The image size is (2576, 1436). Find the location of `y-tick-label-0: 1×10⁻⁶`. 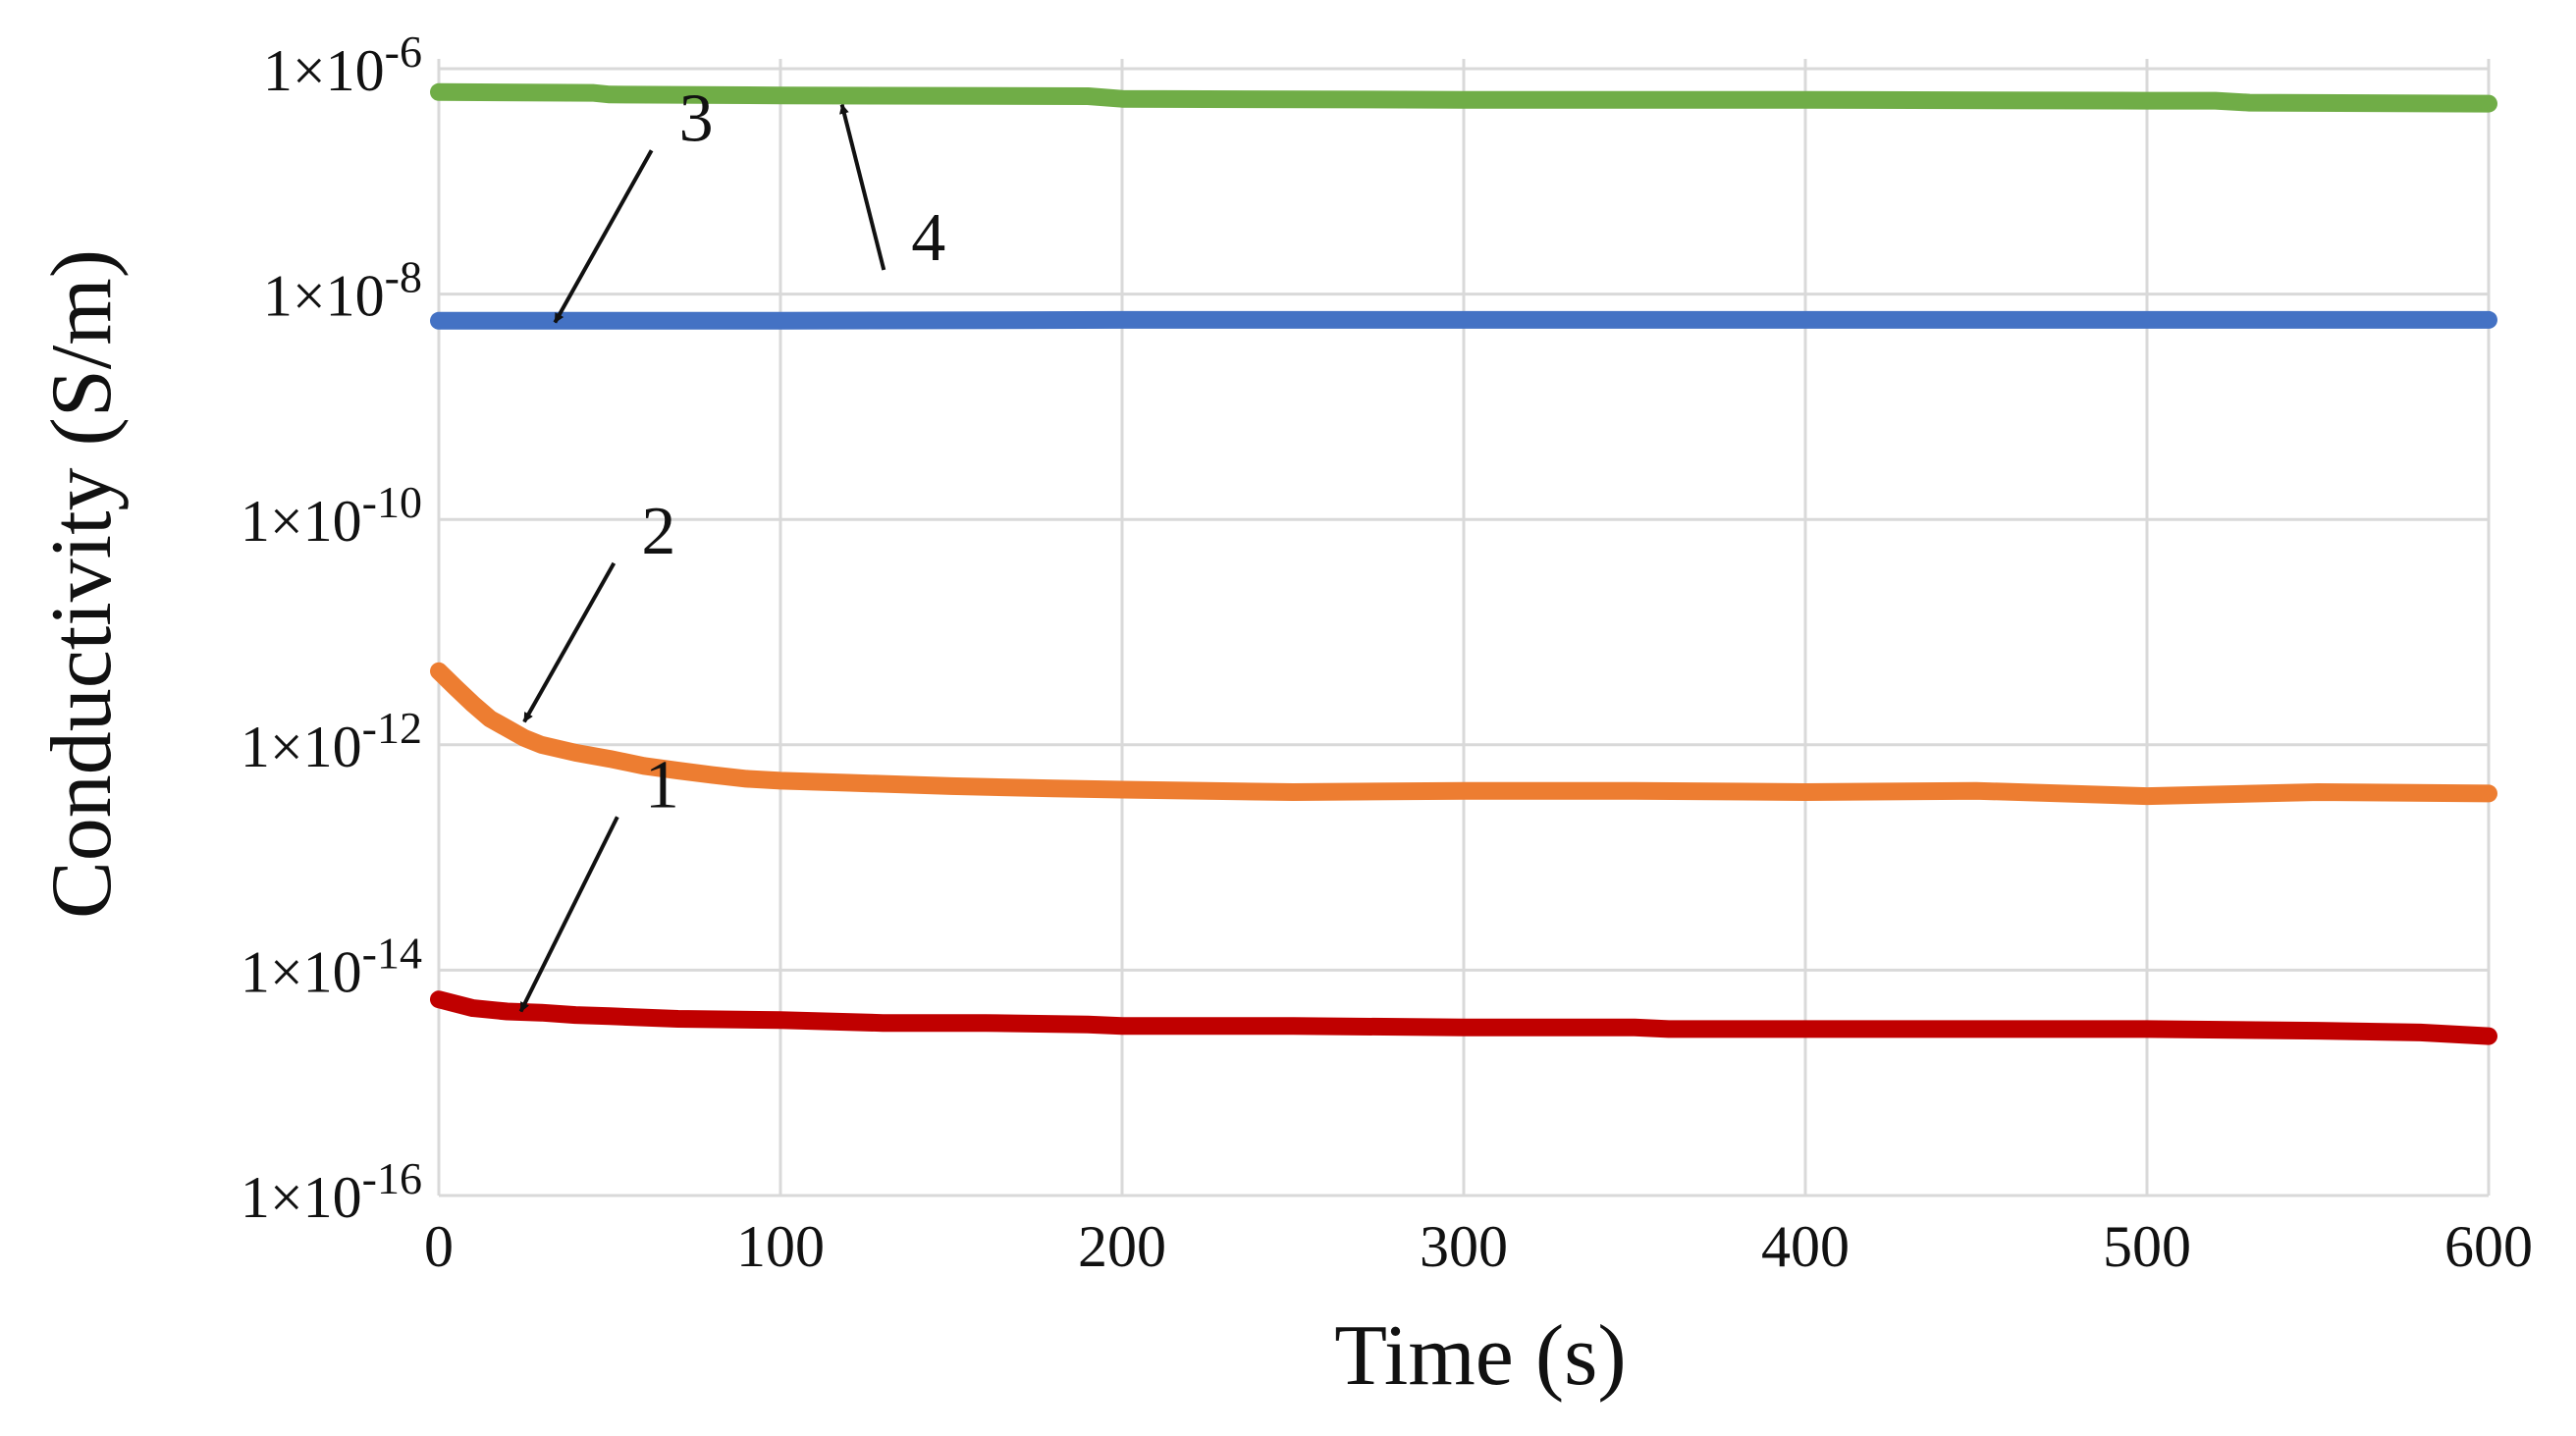

y-tick-label-0: 1×10⁻⁶ is located at coordinates (342, 65).